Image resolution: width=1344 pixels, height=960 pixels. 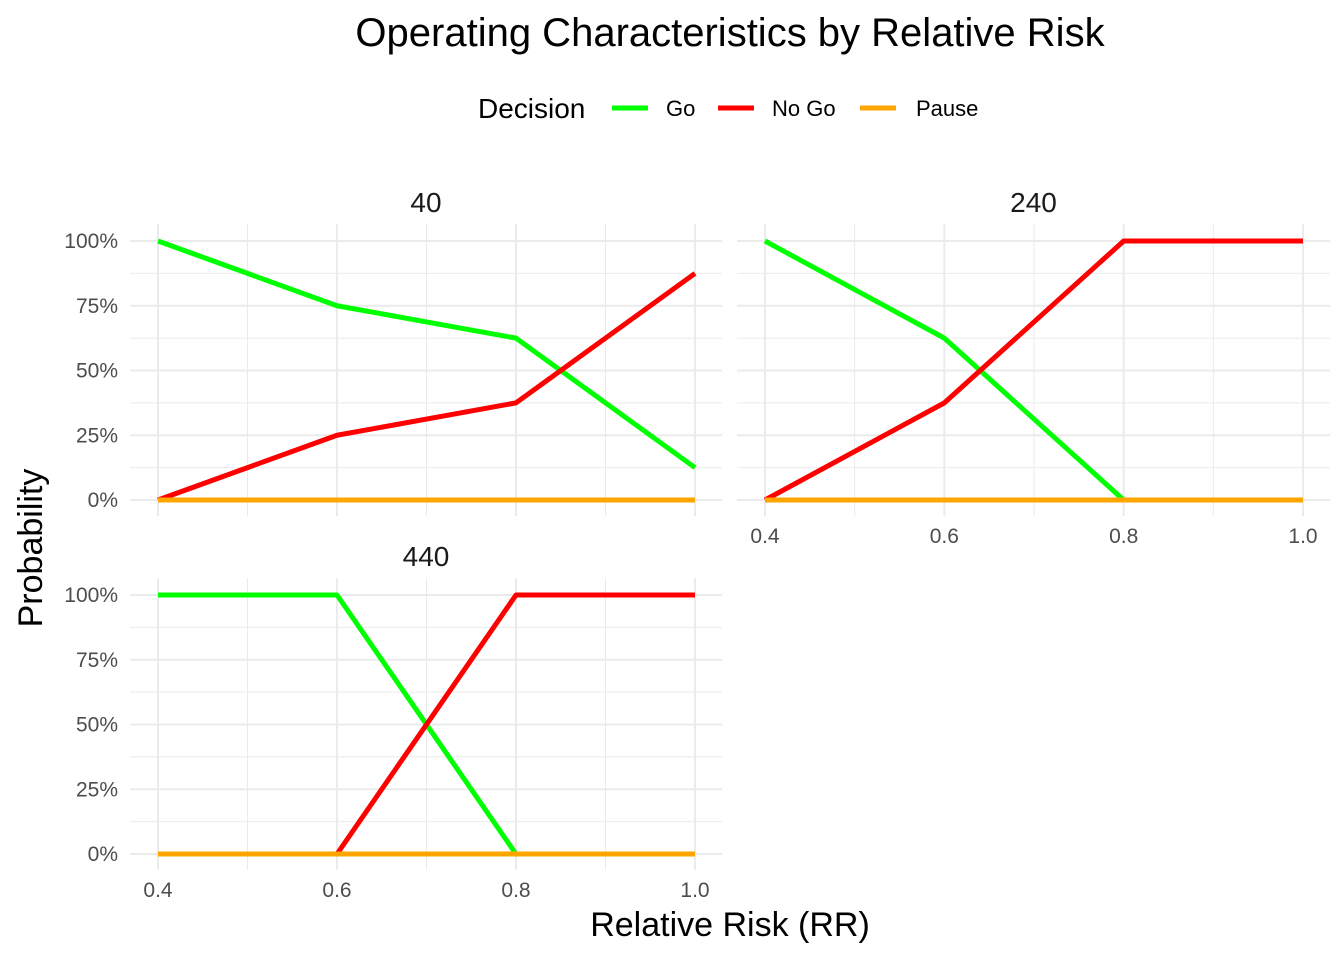 I want to click on legend: Decision Go No Go Pause, so click(x=728, y=108).